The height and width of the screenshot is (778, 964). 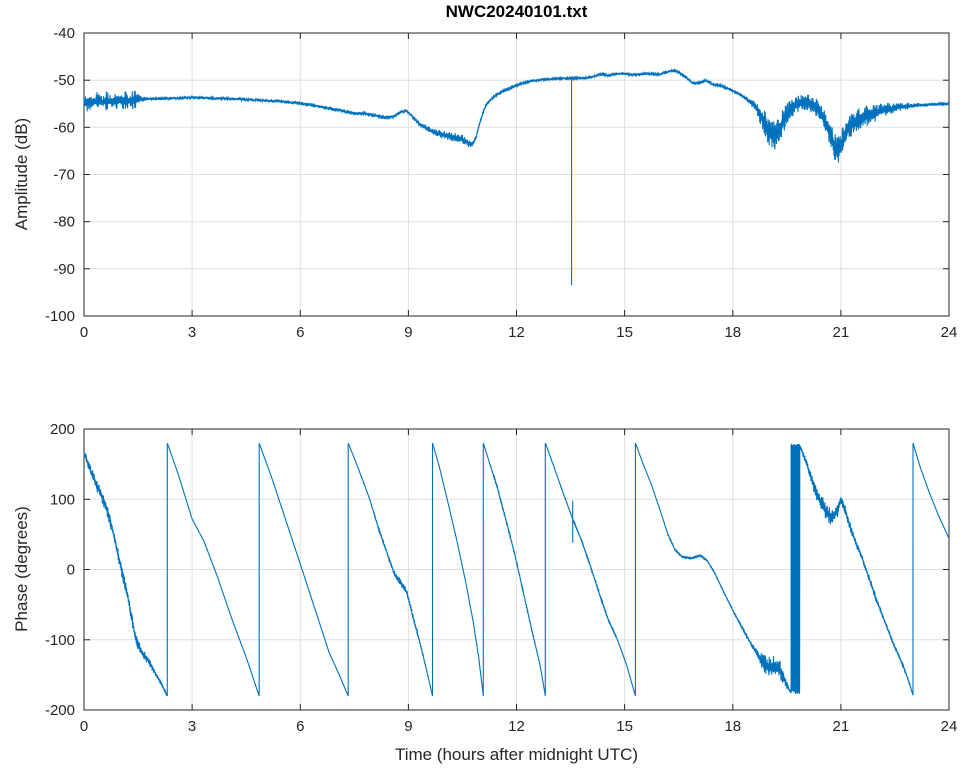 What do you see at coordinates (60, 710) in the screenshot?
I see `svg-text: -200` at bounding box center [60, 710].